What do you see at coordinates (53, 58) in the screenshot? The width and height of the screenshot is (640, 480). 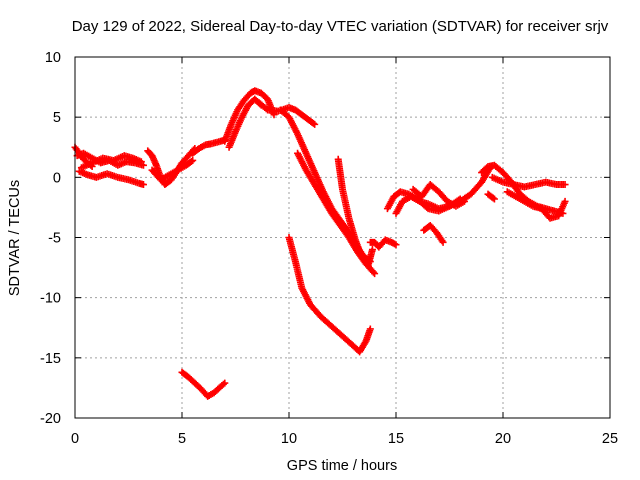 I see `y-tick-label: 10` at bounding box center [53, 58].